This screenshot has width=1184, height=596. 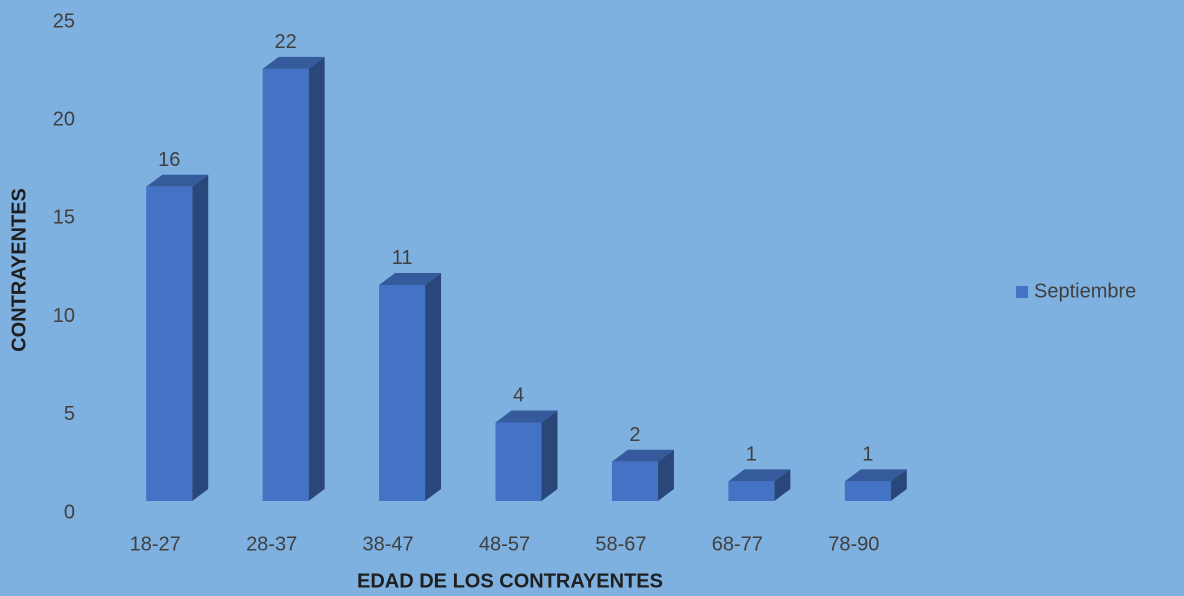 I want to click on y-tick-label: 20, so click(x=64, y=119).